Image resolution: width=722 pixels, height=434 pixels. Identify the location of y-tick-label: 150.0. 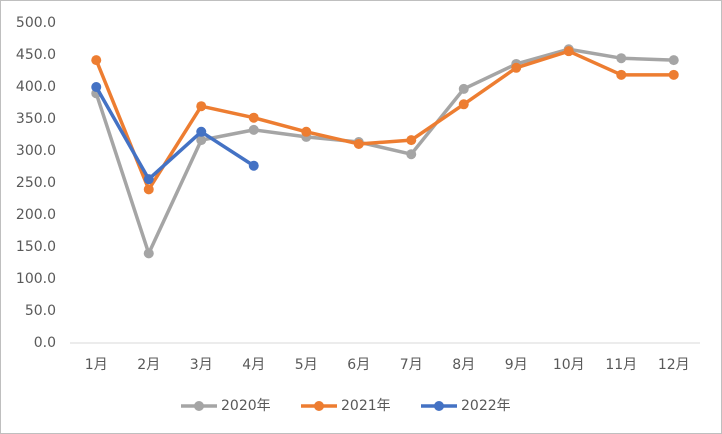
(36, 247).